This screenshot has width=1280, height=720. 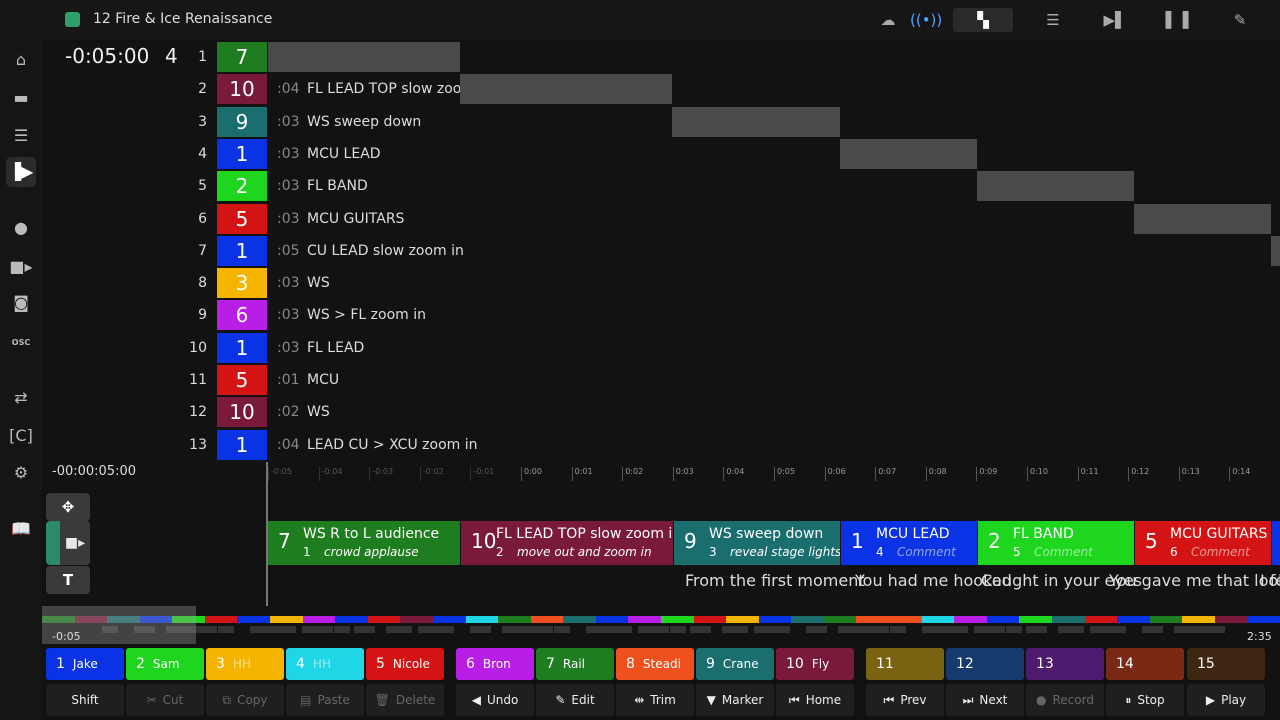 What do you see at coordinates (1145, 700) in the screenshot?
I see `stop-button: ⏸ Stop` at bounding box center [1145, 700].